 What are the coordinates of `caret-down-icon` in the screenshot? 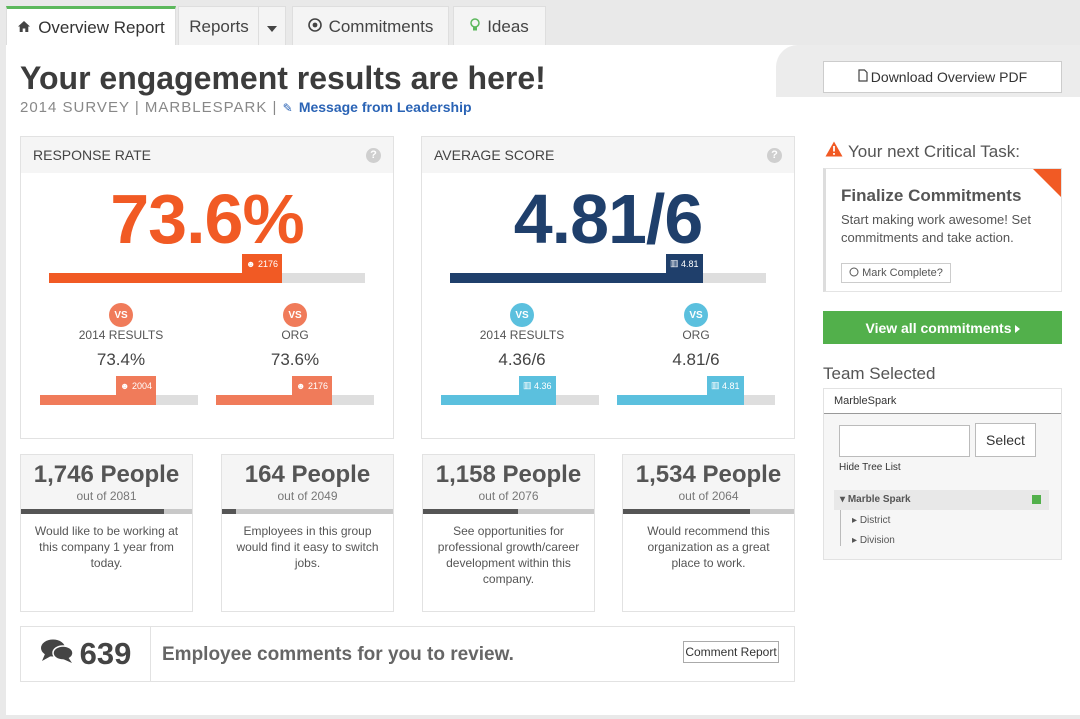 It's located at (272, 27).